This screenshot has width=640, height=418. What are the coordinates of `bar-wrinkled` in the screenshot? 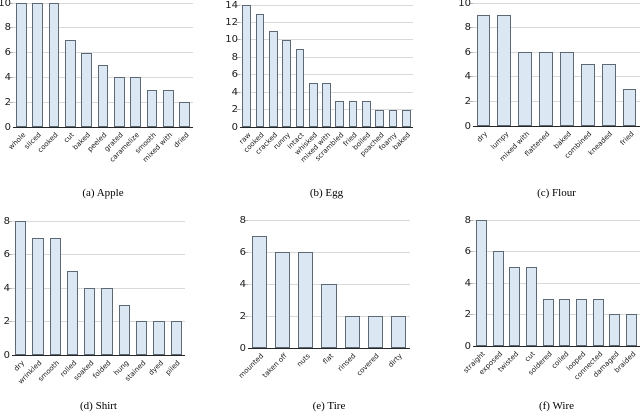 It's located at (38, 296).